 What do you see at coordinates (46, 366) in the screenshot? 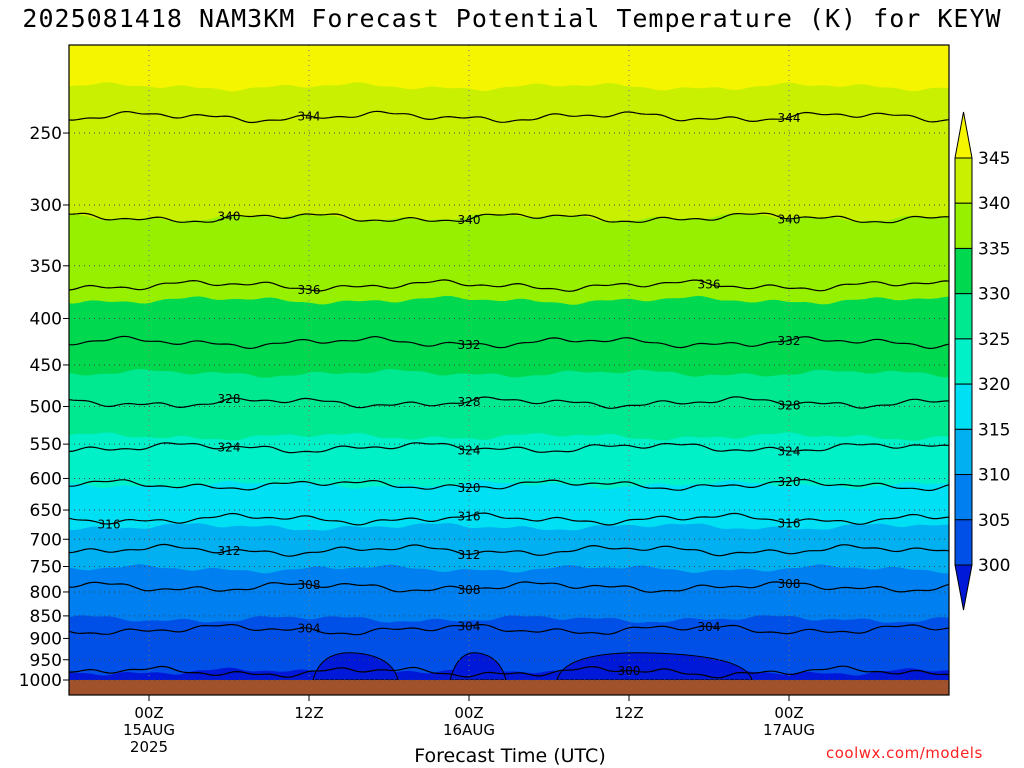
I see `y-tick-label: 450` at bounding box center [46, 366].